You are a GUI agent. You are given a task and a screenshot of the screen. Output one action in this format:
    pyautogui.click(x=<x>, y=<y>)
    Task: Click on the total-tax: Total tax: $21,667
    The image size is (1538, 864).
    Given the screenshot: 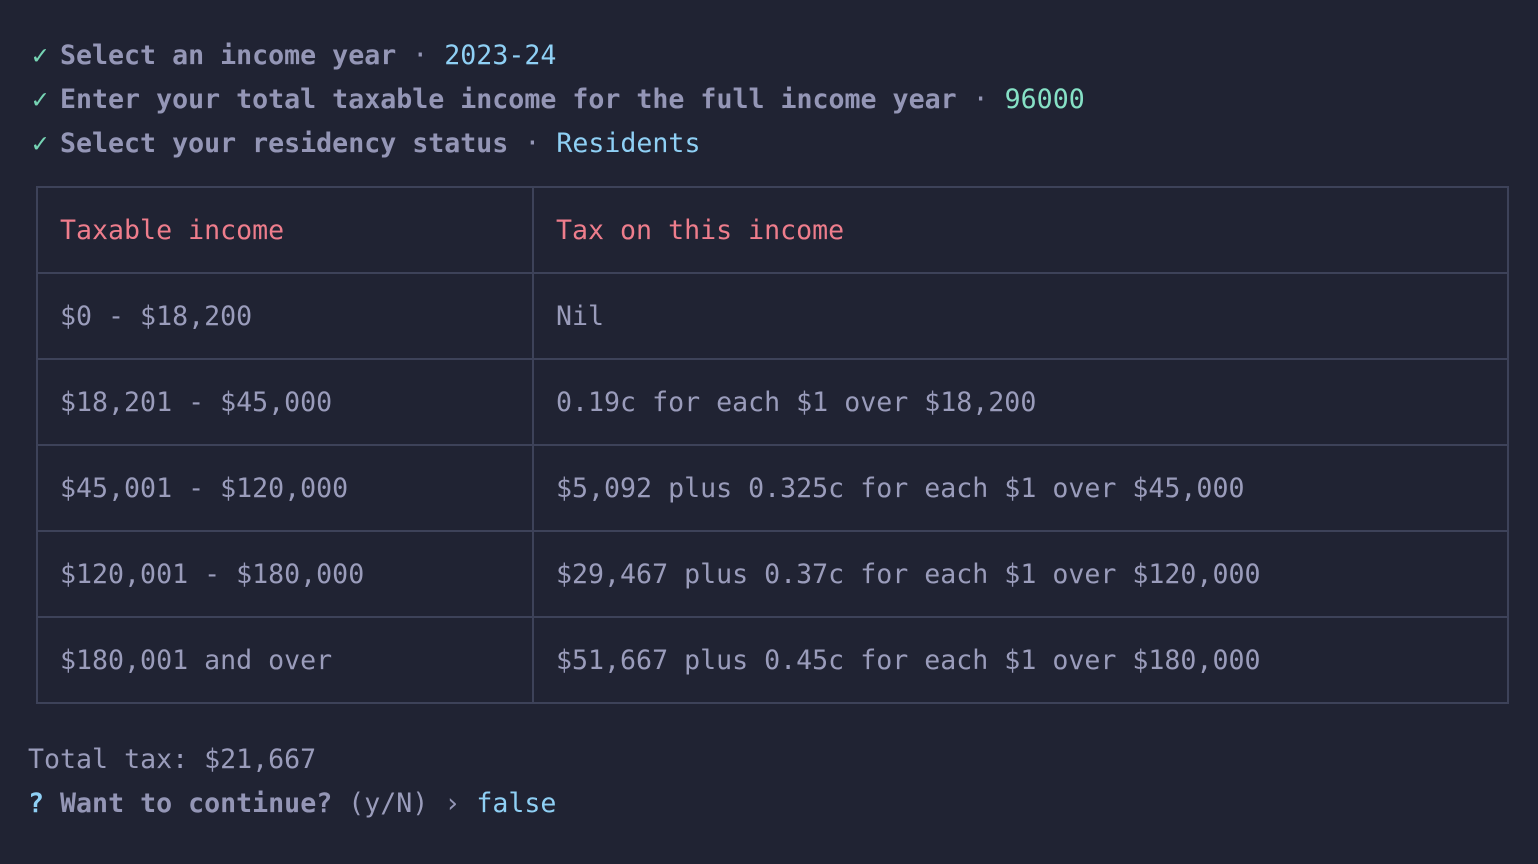 What is the action you would take?
    pyautogui.click(x=172, y=759)
    